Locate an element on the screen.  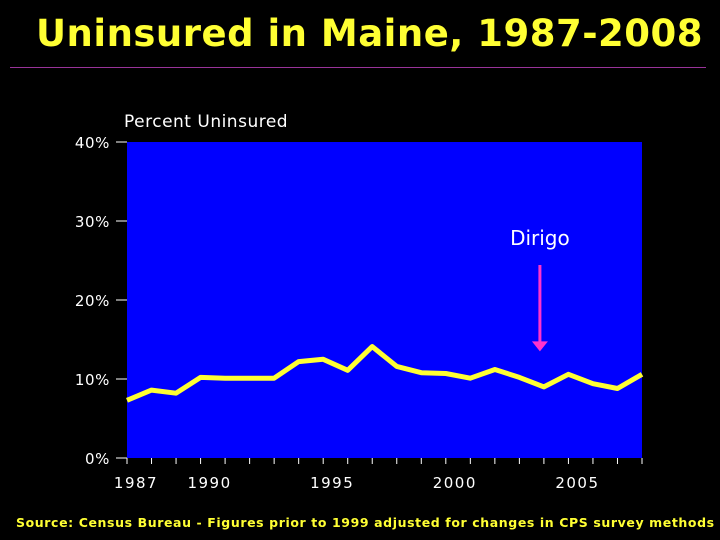
y-tick-label: 40% is located at coordinates (92, 143).